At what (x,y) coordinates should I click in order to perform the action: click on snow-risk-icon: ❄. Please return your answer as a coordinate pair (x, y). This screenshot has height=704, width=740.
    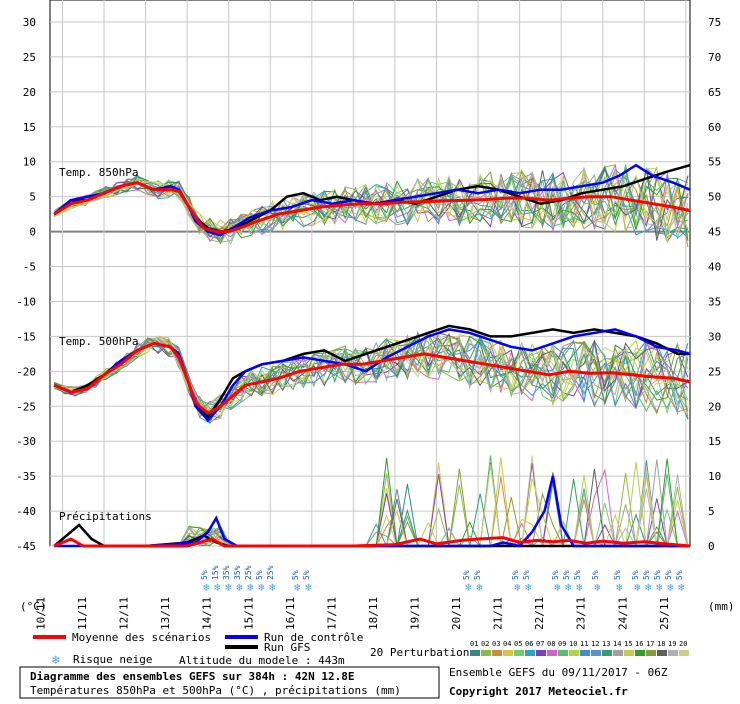
    Looking at the image, I should click on (55, 660).